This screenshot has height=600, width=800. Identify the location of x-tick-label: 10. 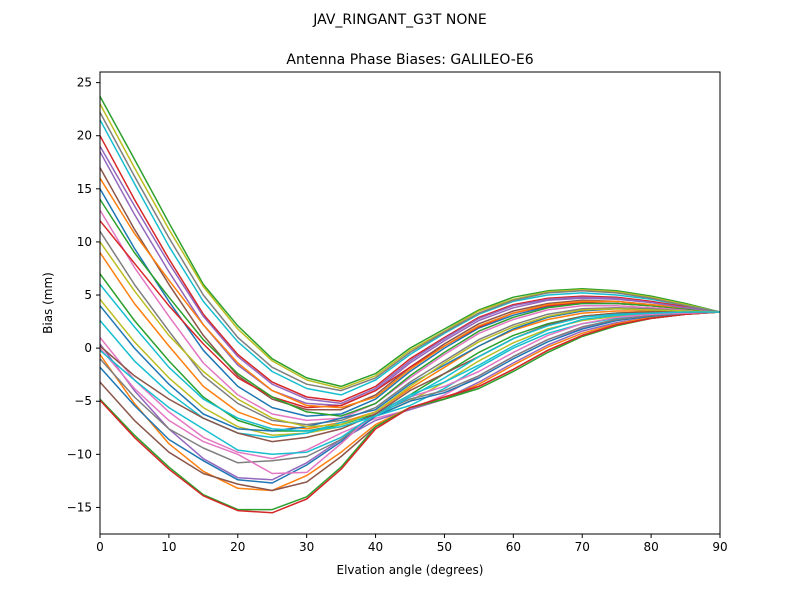
(168, 547).